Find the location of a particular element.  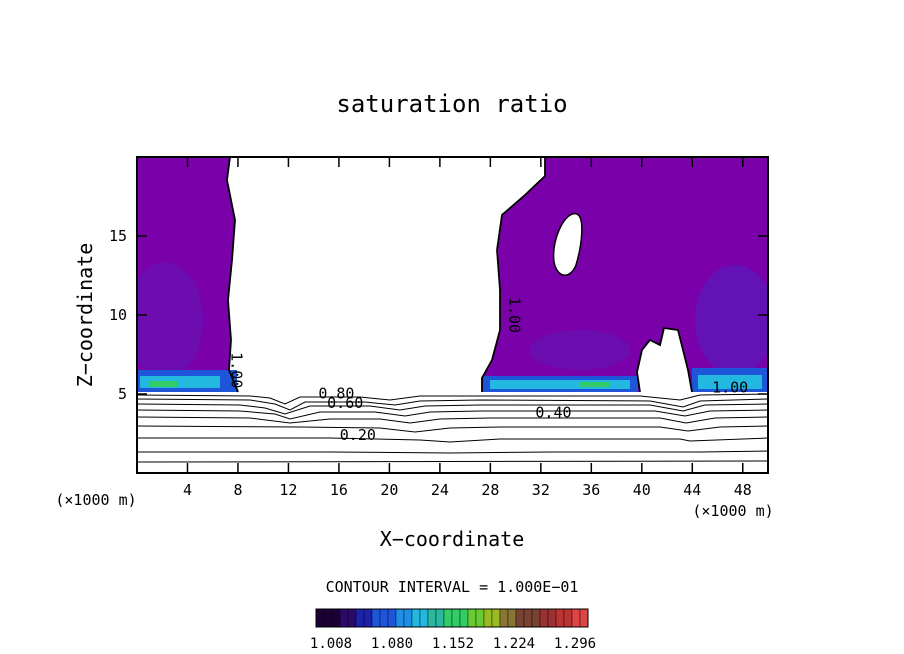

contour-labels: 0.20 0.40 0.600.80 1.00 1.00 1.00 is located at coordinates (488, 370).